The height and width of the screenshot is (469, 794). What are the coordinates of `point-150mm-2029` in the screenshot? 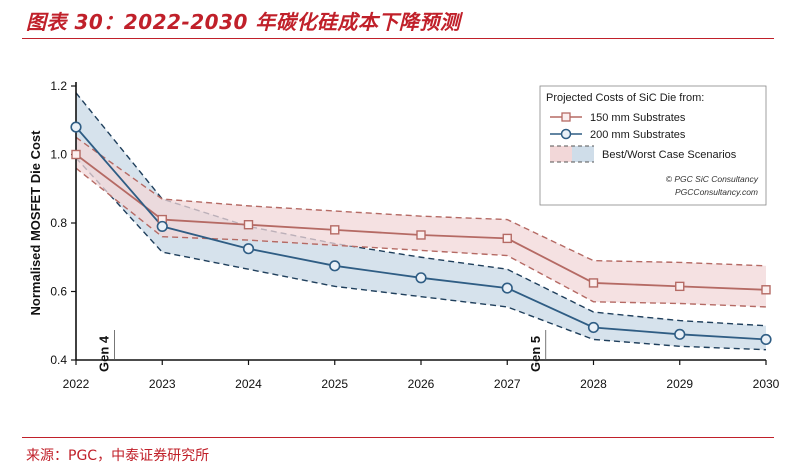 It's located at (680, 286).